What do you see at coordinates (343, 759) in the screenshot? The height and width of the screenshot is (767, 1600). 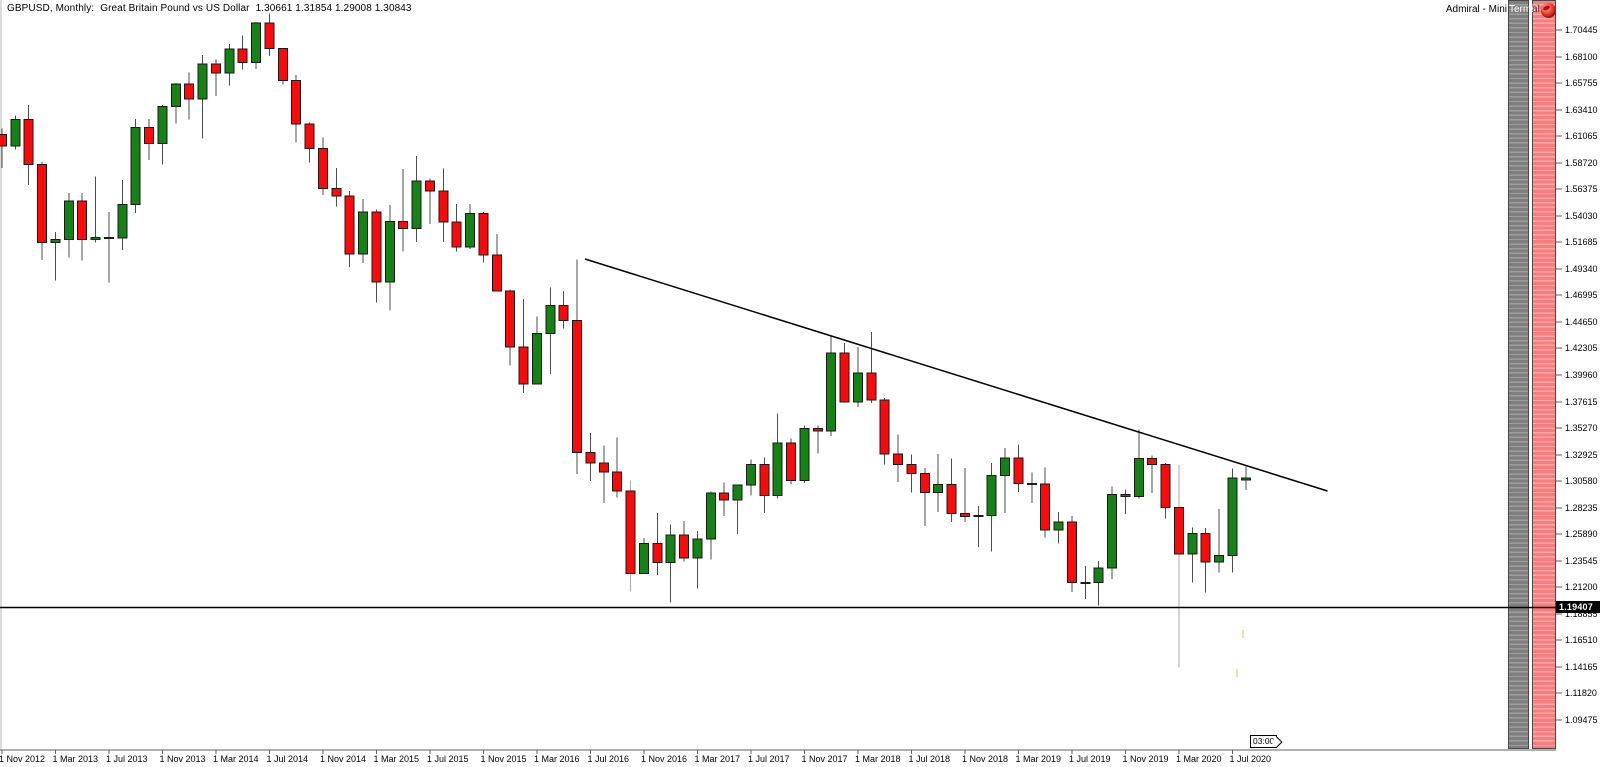 I see `date-tick-label: 1 Nov 2014` at bounding box center [343, 759].